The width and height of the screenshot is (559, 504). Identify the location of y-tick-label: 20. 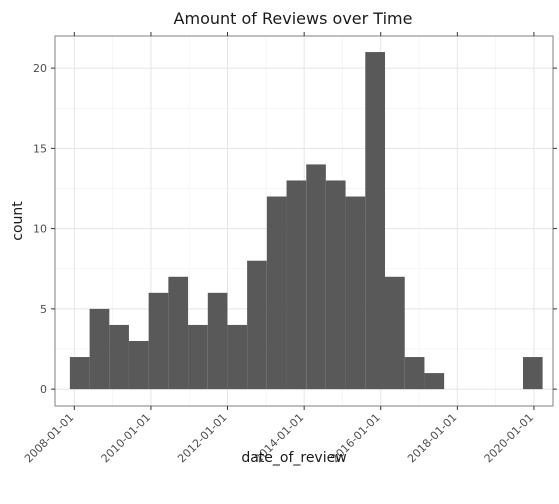
(40, 68).